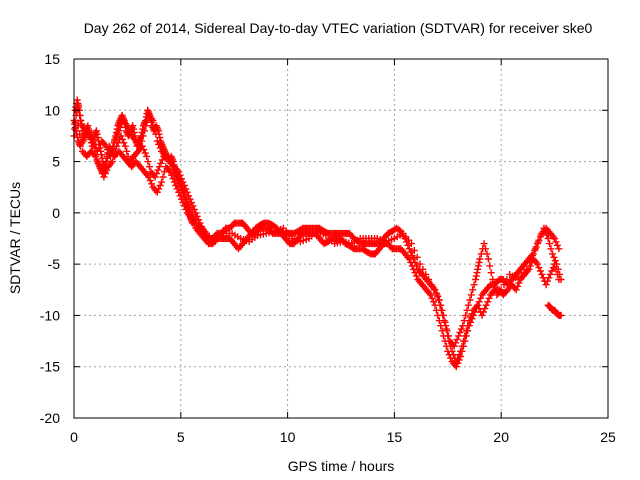 Image resolution: width=640 pixels, height=480 pixels. What do you see at coordinates (52, 59) in the screenshot?
I see `y-tick-label: 15` at bounding box center [52, 59].